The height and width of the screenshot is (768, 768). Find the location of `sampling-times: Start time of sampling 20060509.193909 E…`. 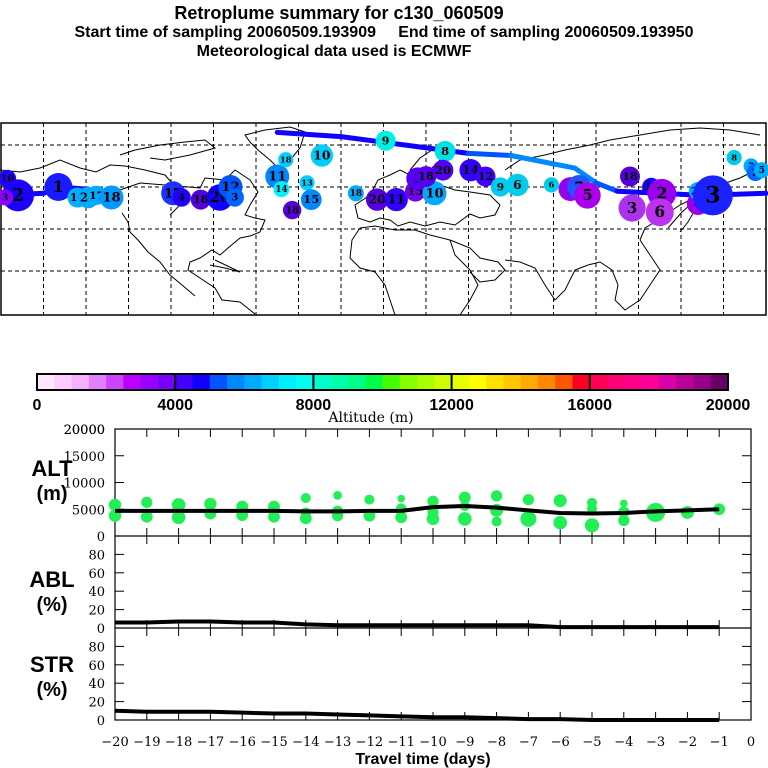

sampling-times: Start time of sampling 20060509.193909 E… is located at coordinates (384, 32).